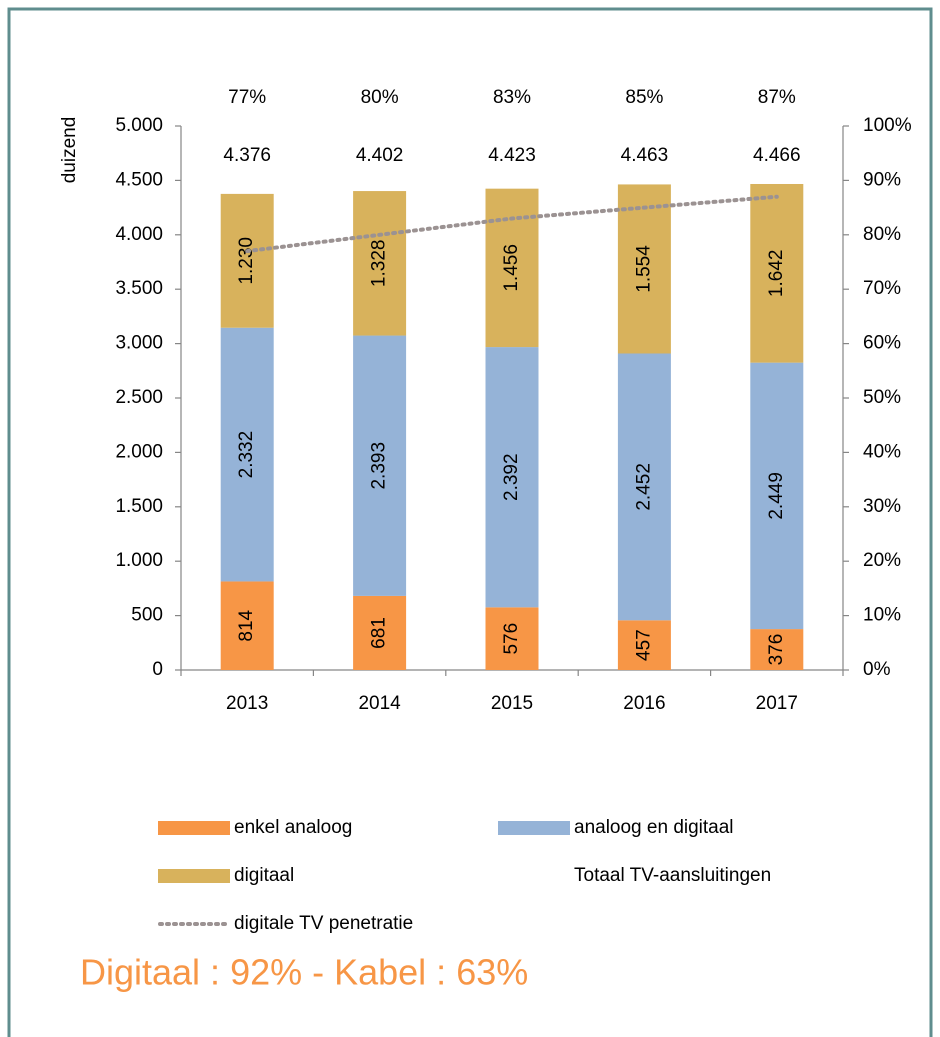  I want to click on total-label: 4.402, so click(380, 155).